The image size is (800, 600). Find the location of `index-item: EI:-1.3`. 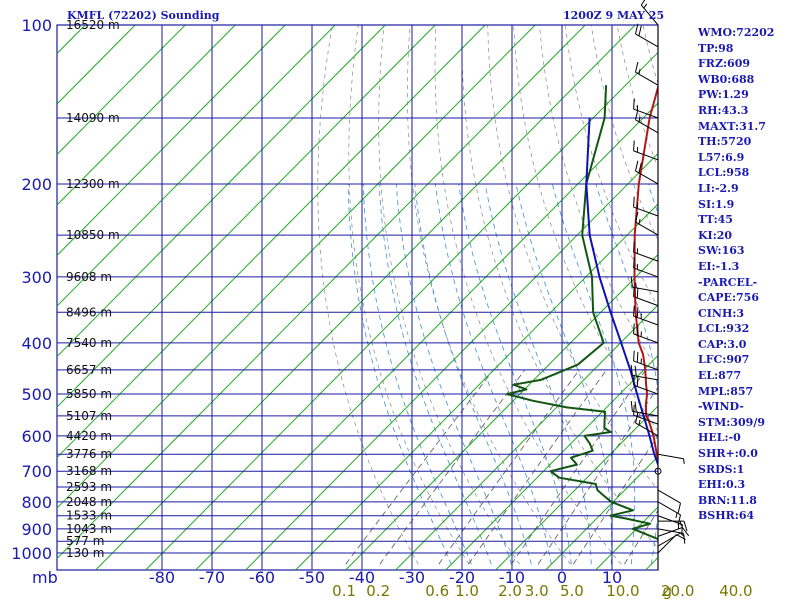

index-item: EI:-1.3 is located at coordinates (719, 266).